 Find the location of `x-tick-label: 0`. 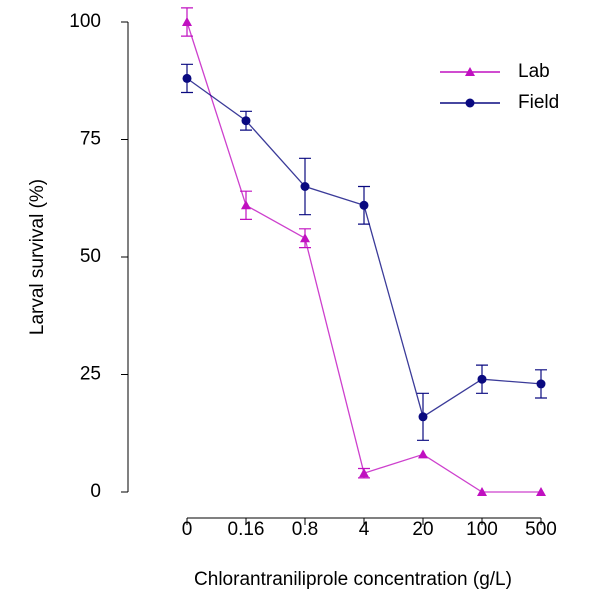

x-tick-label: 0 is located at coordinates (187, 529).